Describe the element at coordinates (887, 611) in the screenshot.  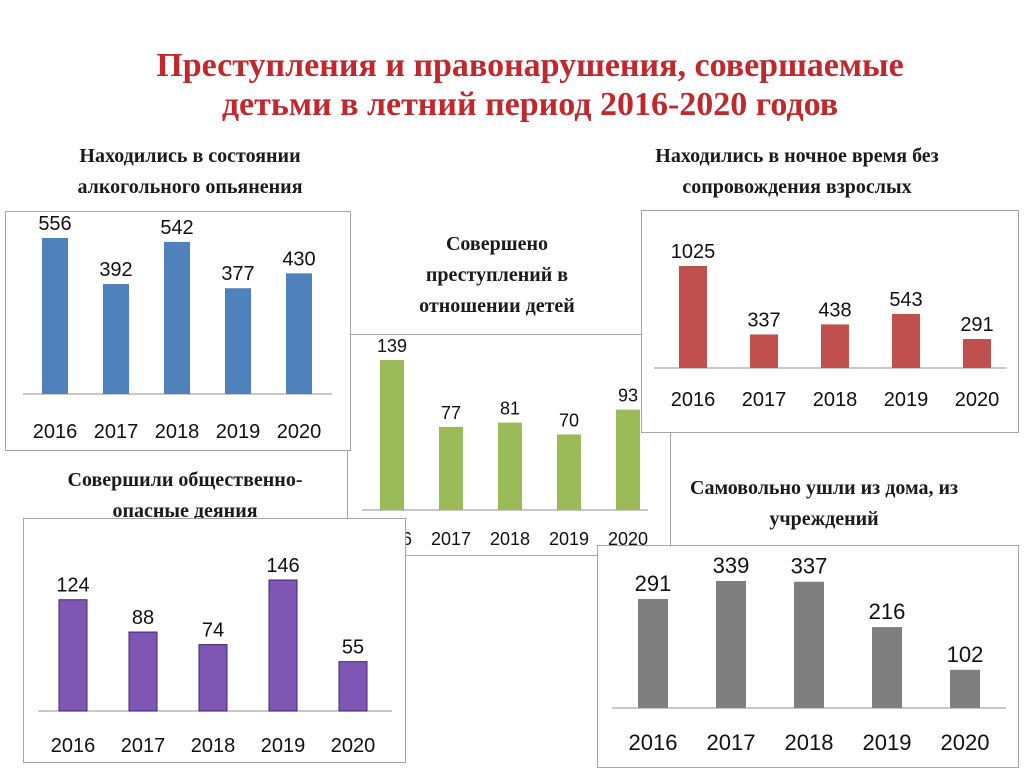
I see `data-label: 216` at that location.